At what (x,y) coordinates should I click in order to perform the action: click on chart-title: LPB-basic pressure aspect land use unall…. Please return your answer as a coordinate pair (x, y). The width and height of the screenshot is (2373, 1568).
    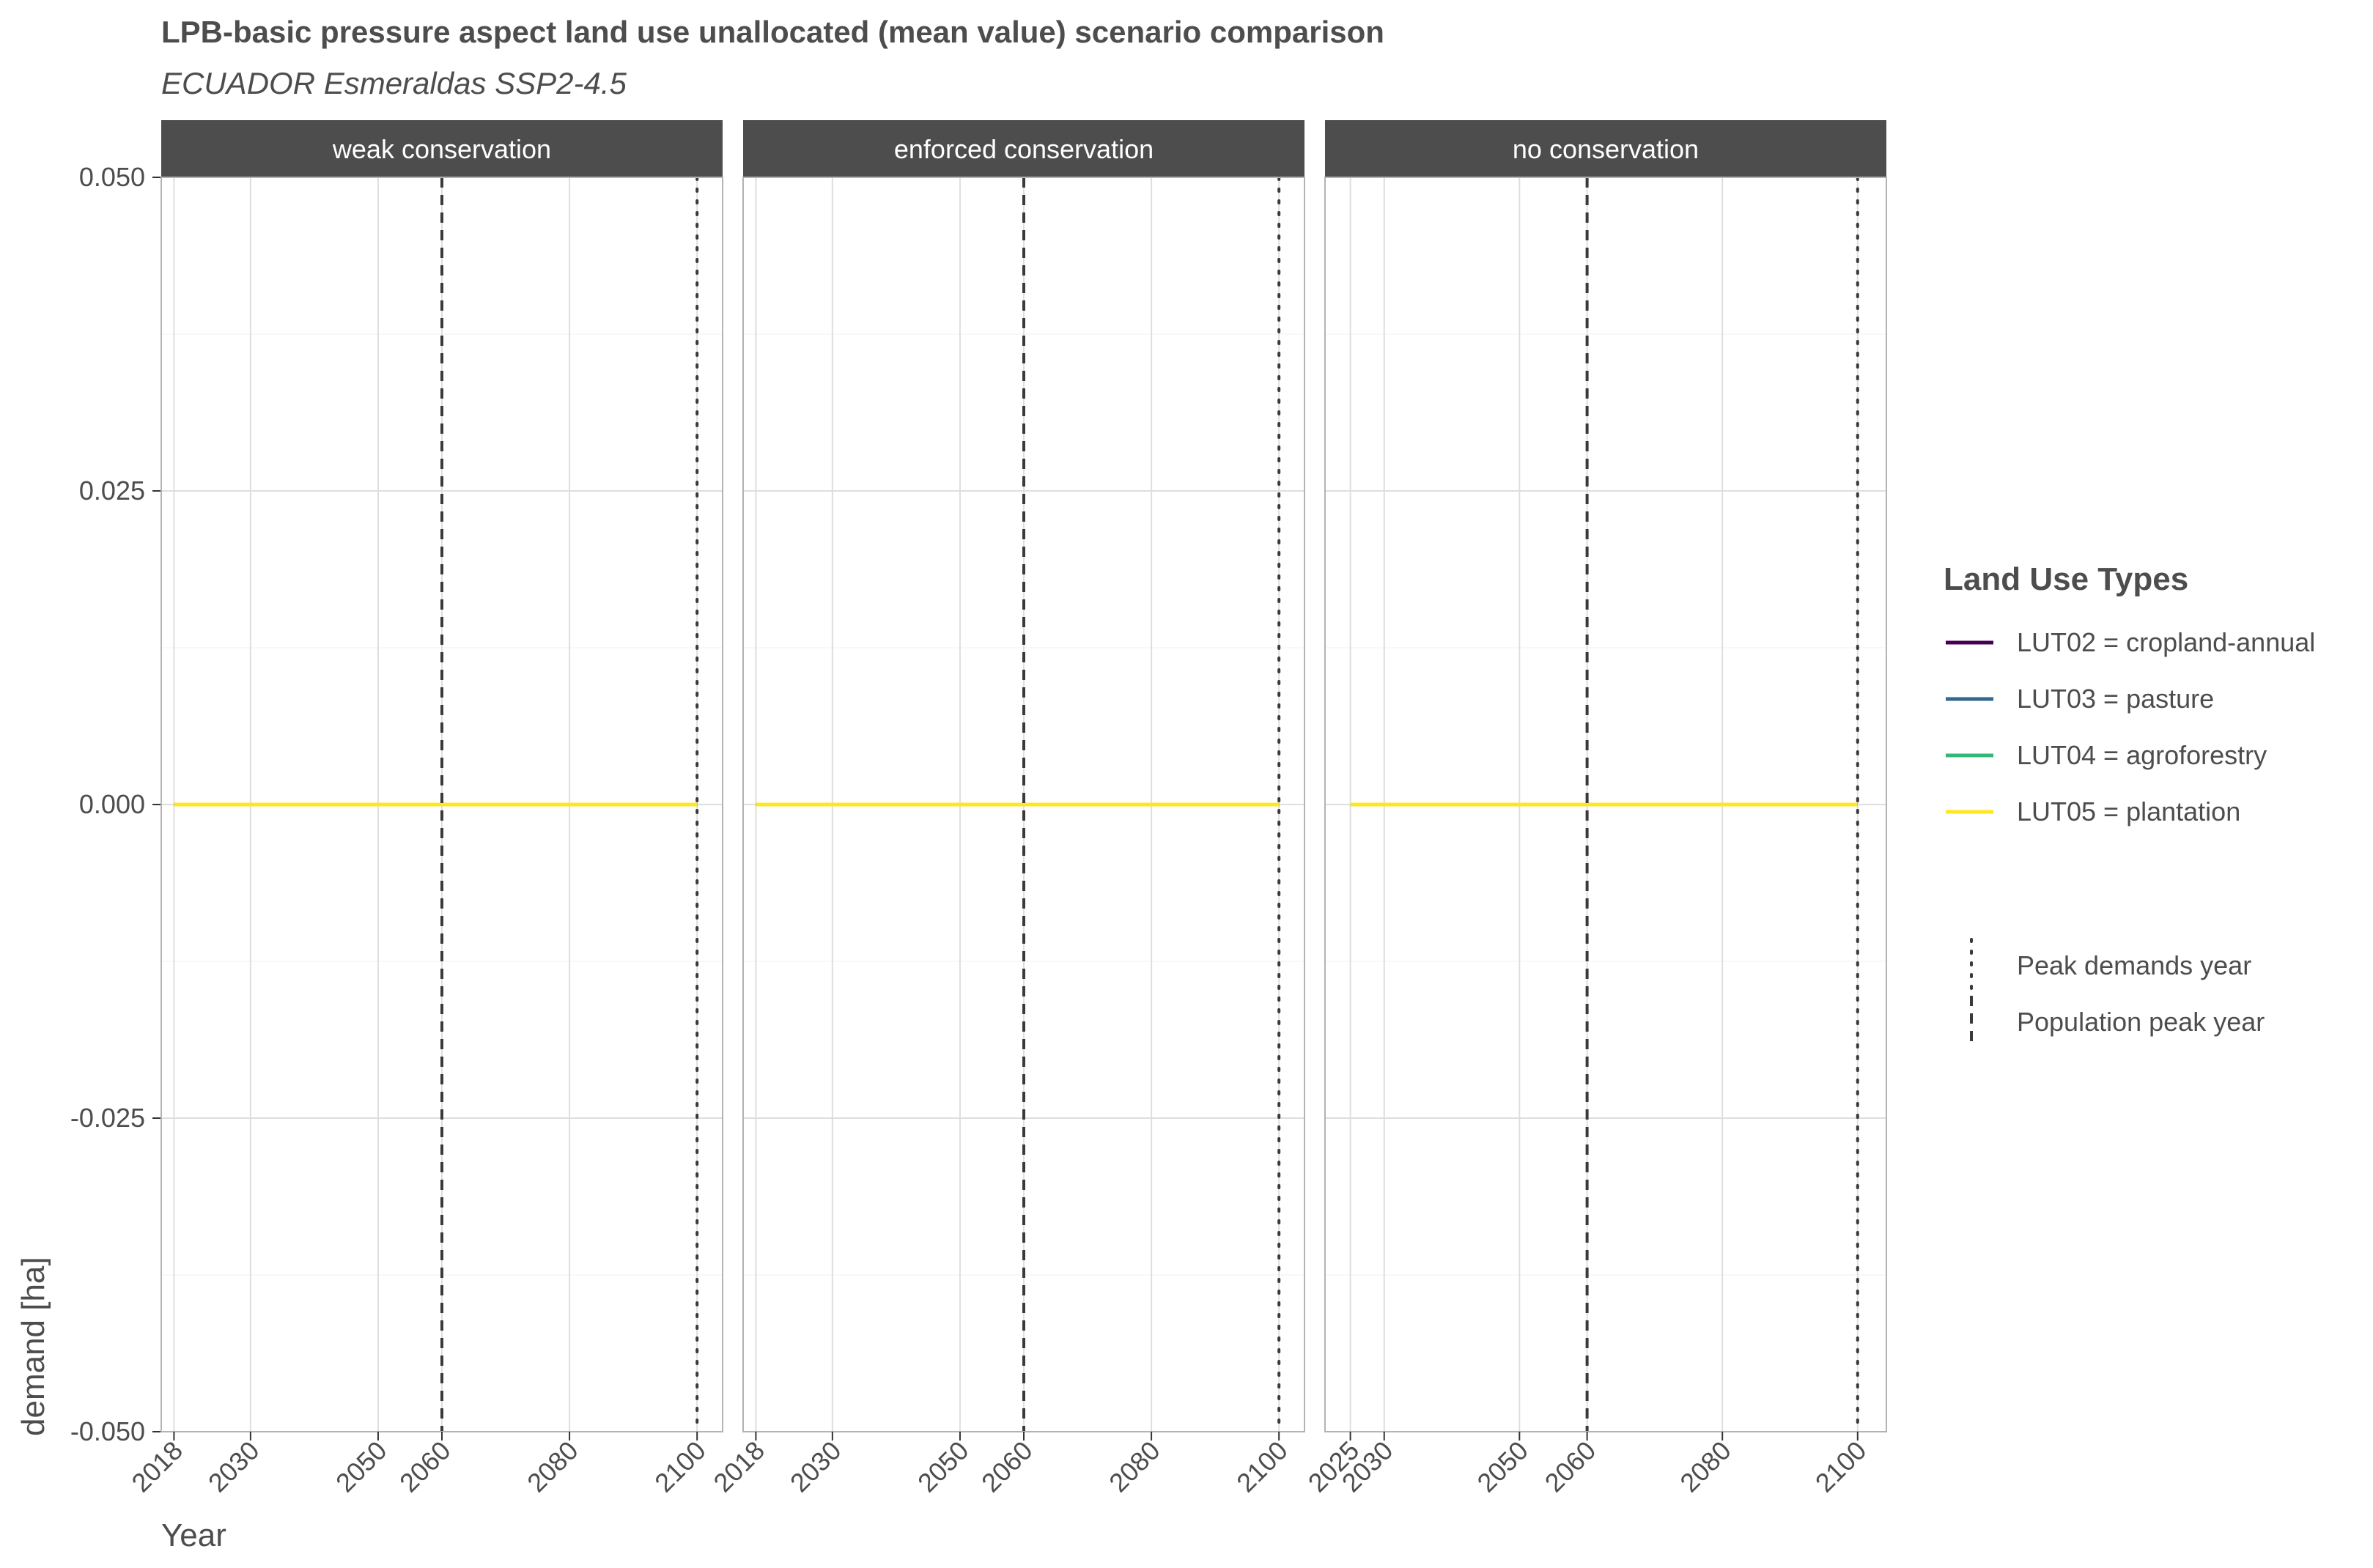
    Looking at the image, I should click on (772, 32).